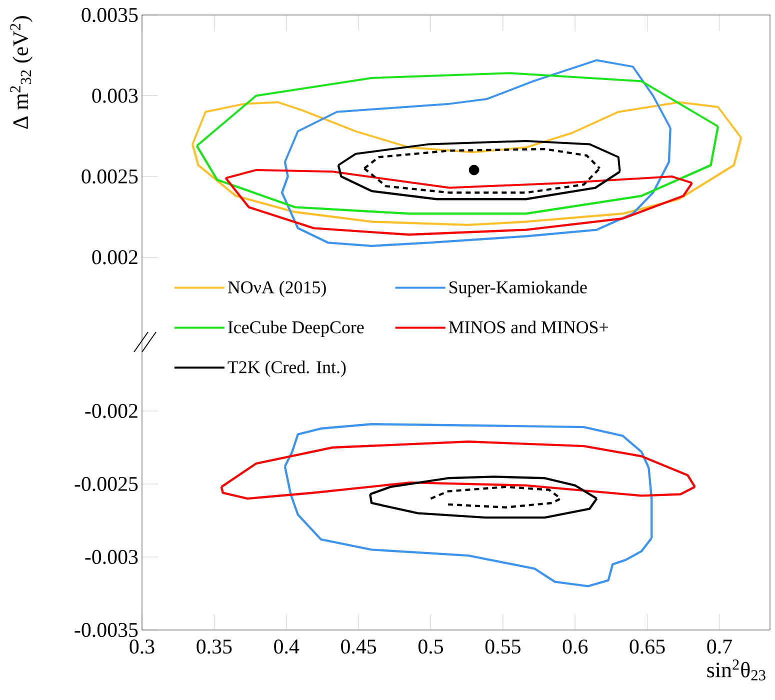  I want to click on y-tick-label: 0.0035, so click(110, 15).